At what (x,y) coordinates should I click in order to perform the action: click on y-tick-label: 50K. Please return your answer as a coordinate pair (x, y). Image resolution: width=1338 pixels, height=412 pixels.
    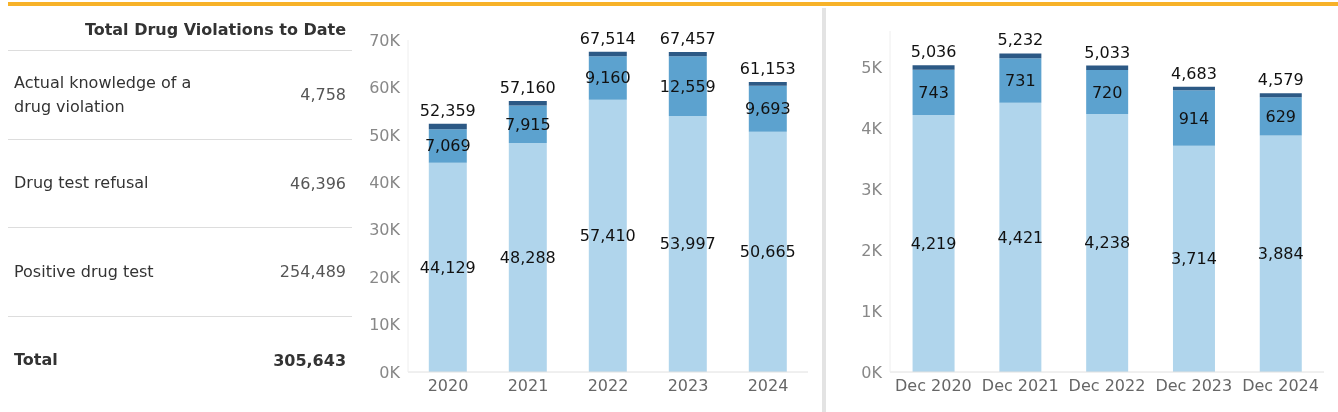
    Looking at the image, I should click on (385, 135).